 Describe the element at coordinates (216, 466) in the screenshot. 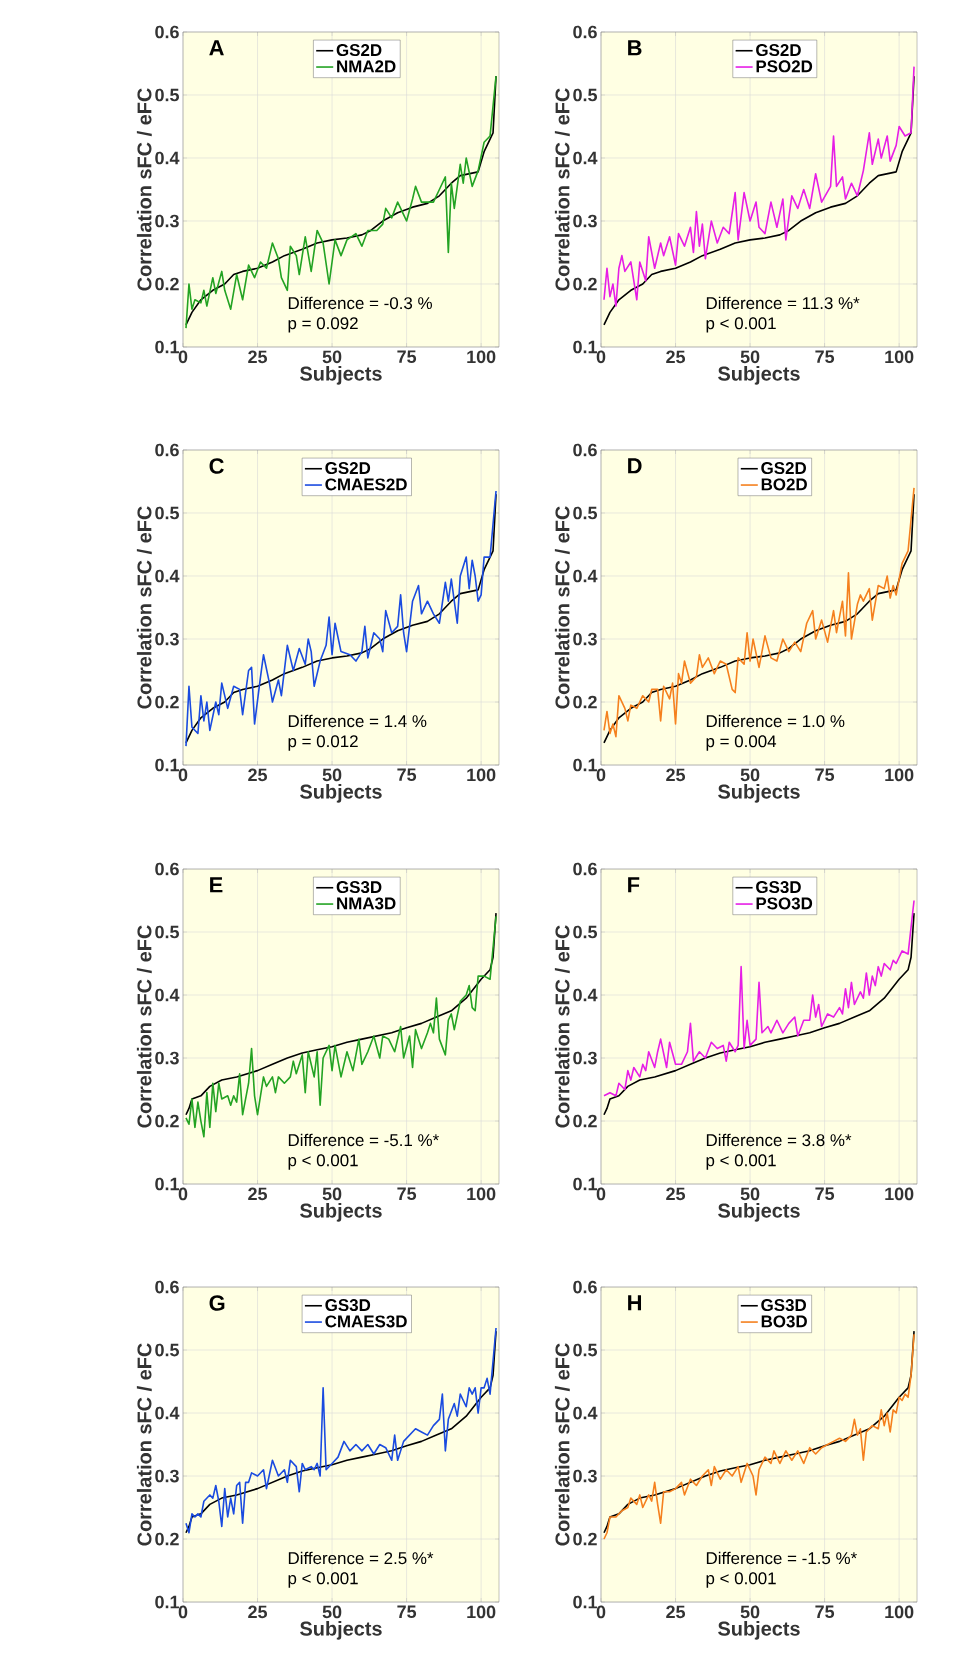

I see `chart-title: C` at that location.